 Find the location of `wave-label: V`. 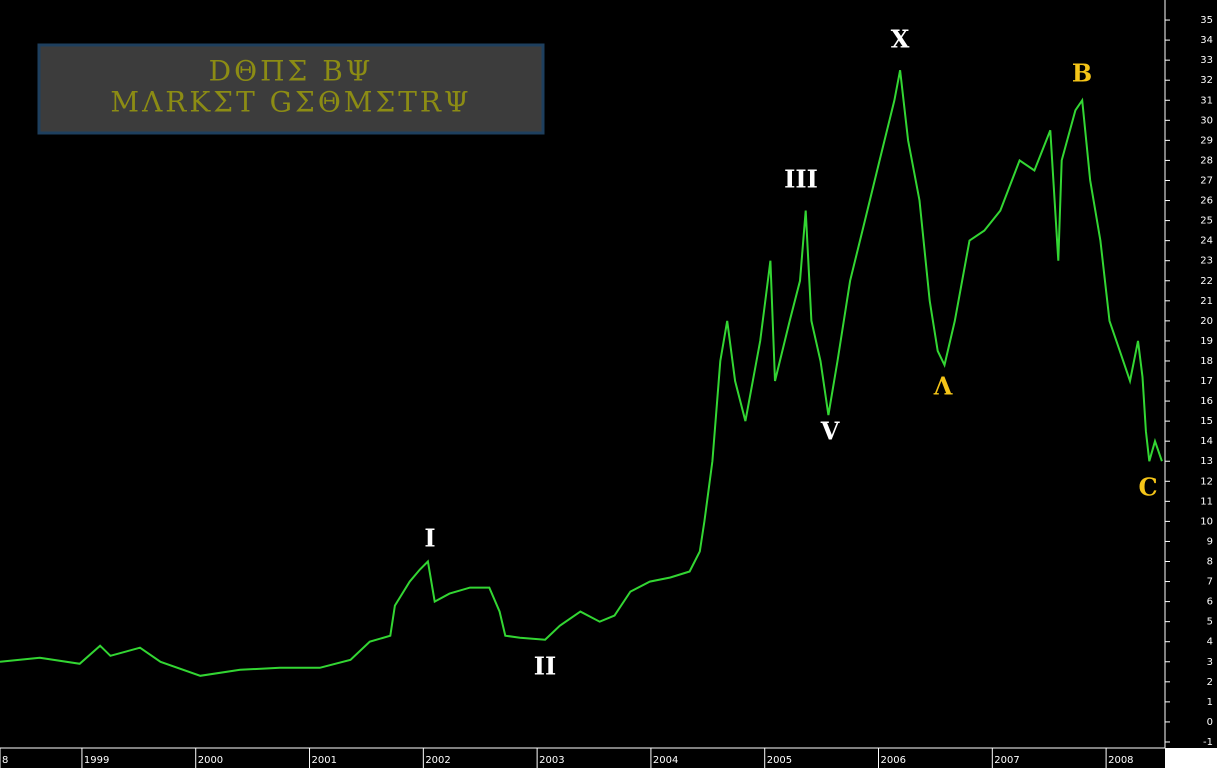

wave-label: V is located at coordinates (830, 431).